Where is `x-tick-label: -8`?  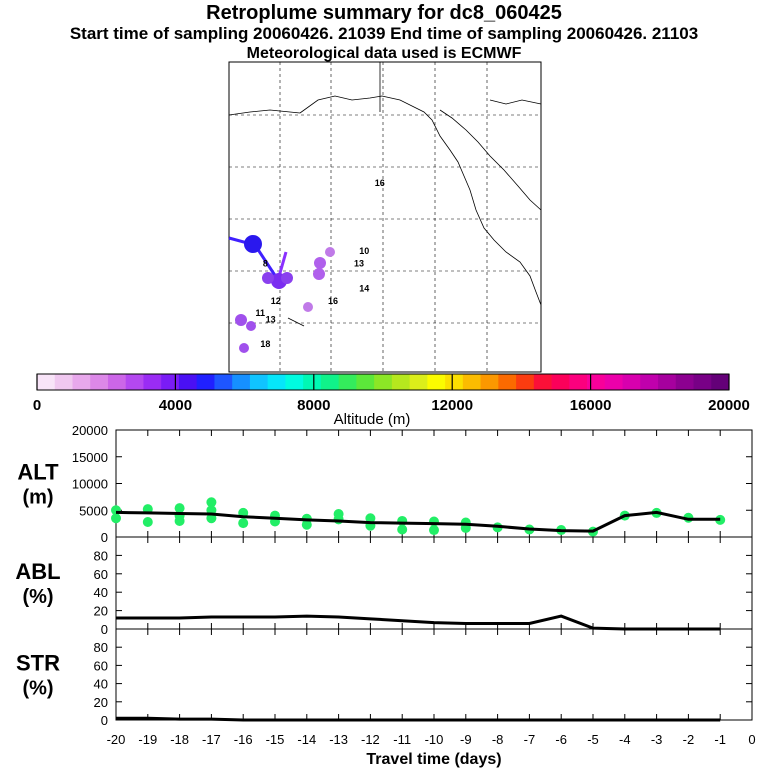 x-tick-label: -8 is located at coordinates (498, 739).